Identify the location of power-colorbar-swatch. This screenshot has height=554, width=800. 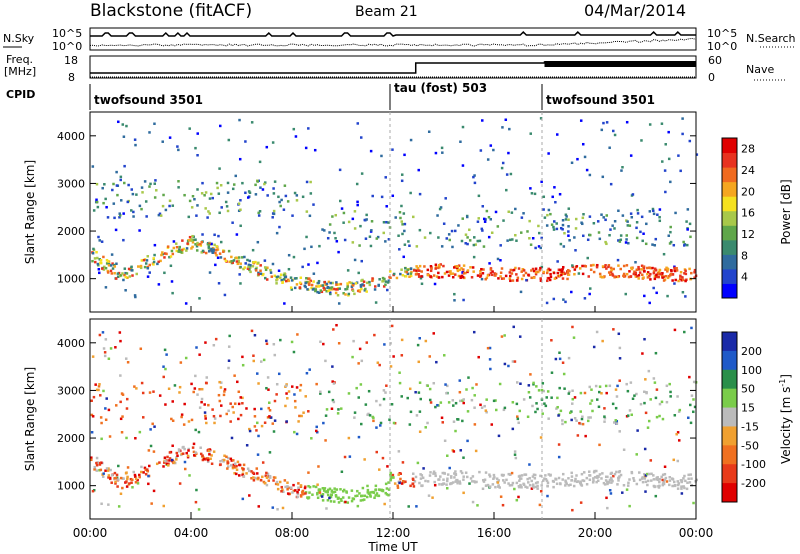
(729, 262).